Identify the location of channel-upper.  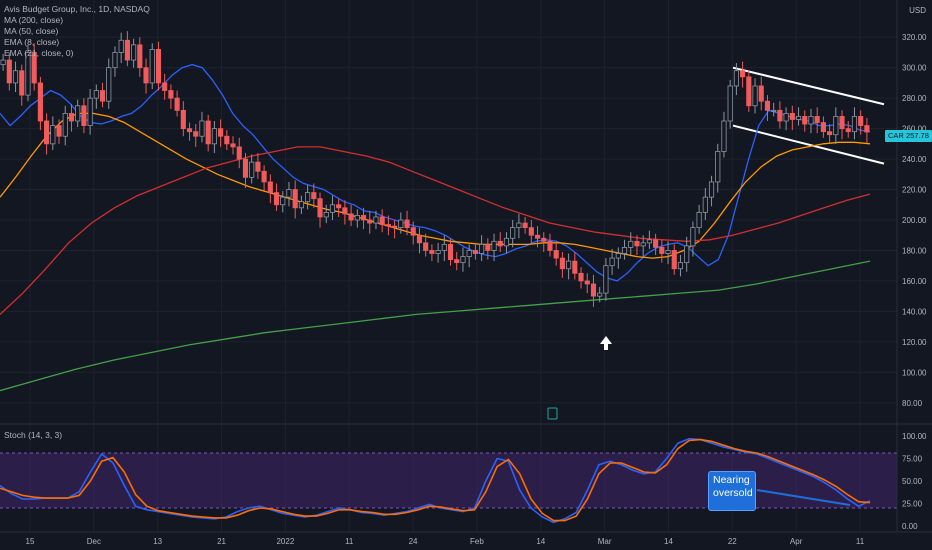
(808, 86).